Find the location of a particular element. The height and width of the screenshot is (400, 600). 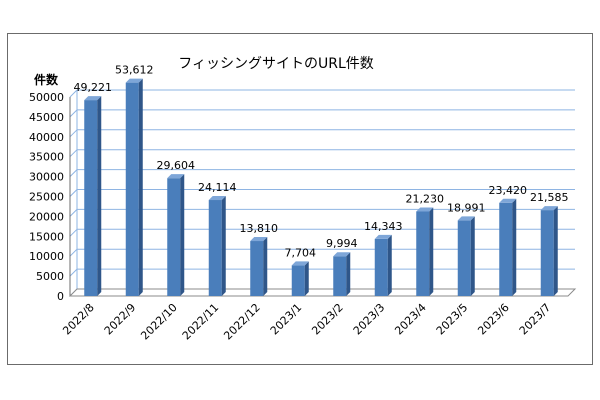

x-tick-label: 2022/10 is located at coordinates (159, 322).